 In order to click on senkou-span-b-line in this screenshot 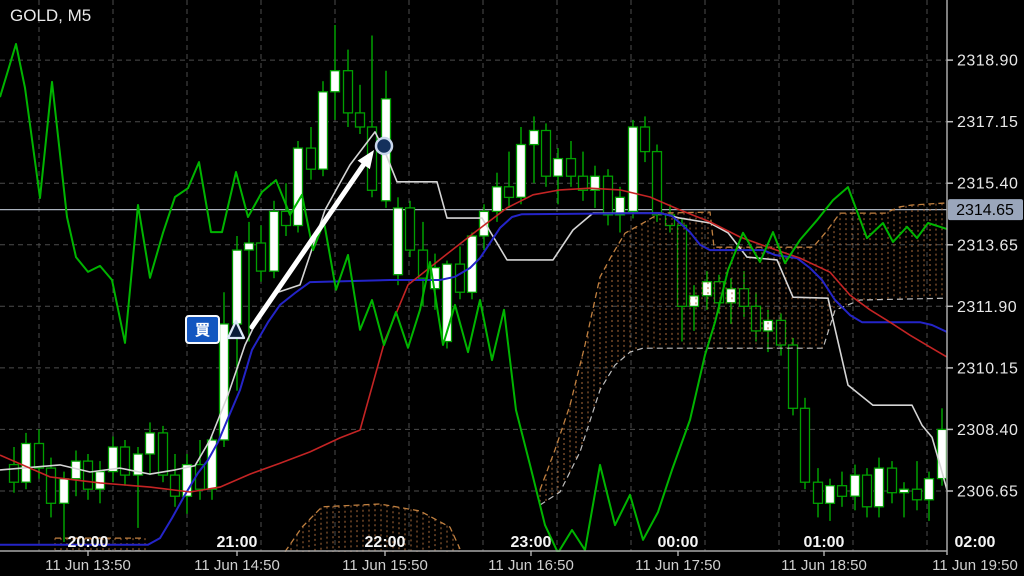, I will do `click(743, 401)`.